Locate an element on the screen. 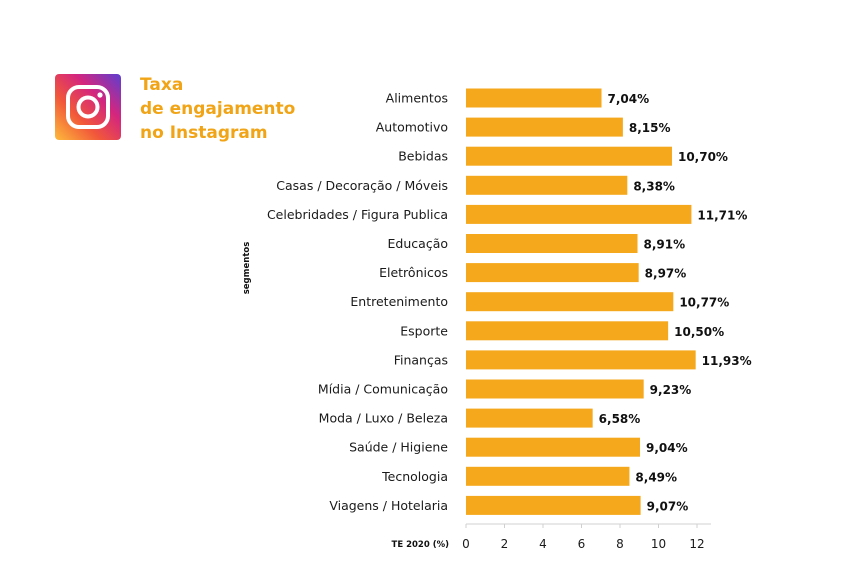  chart-title-line-1: Taxa is located at coordinates (162, 85).